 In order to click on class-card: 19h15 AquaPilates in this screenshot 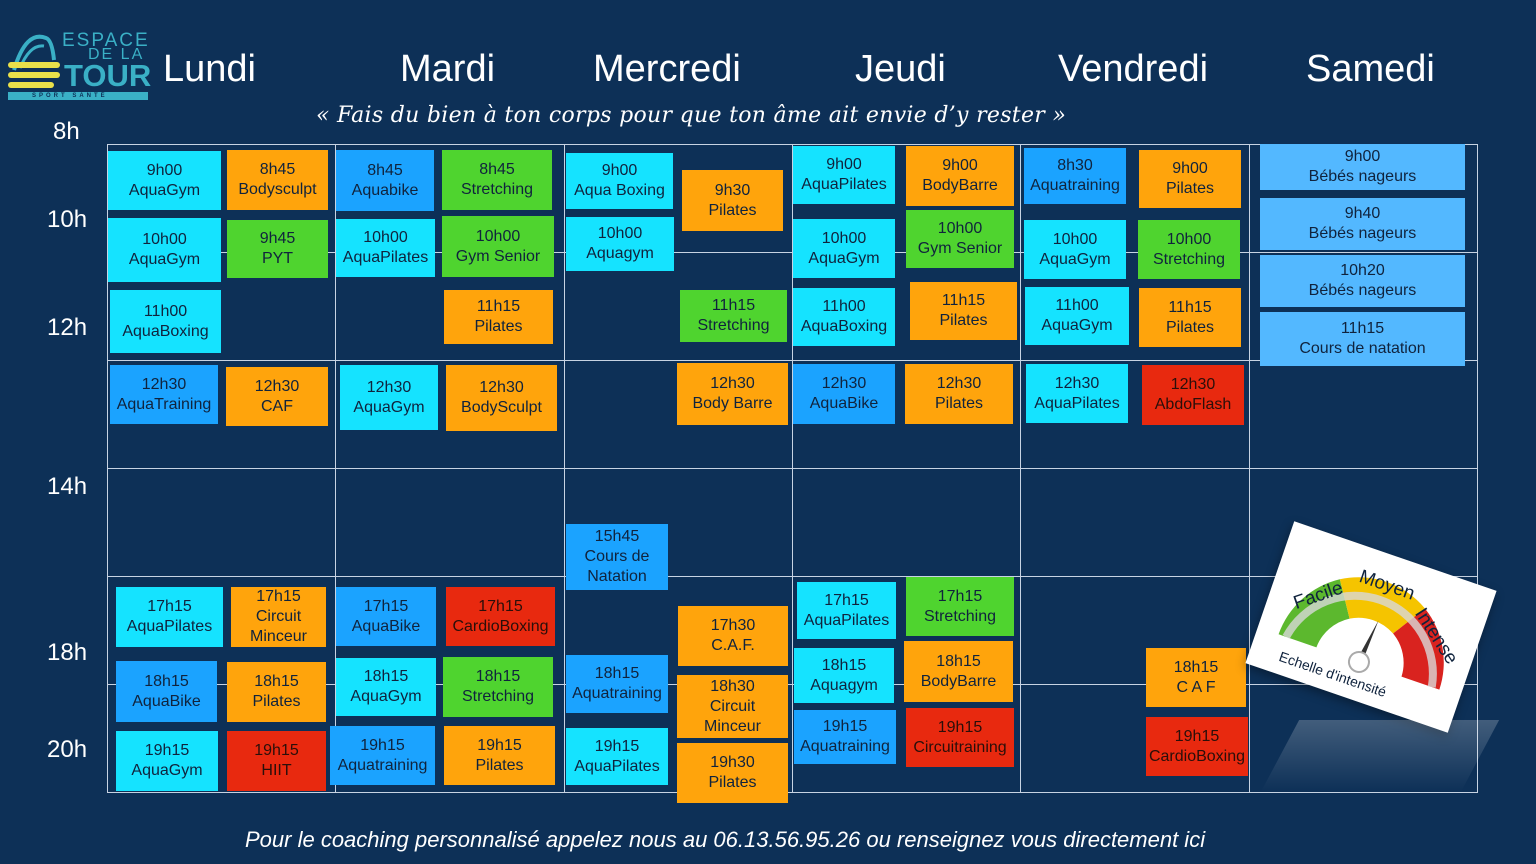, I will do `click(617, 756)`.